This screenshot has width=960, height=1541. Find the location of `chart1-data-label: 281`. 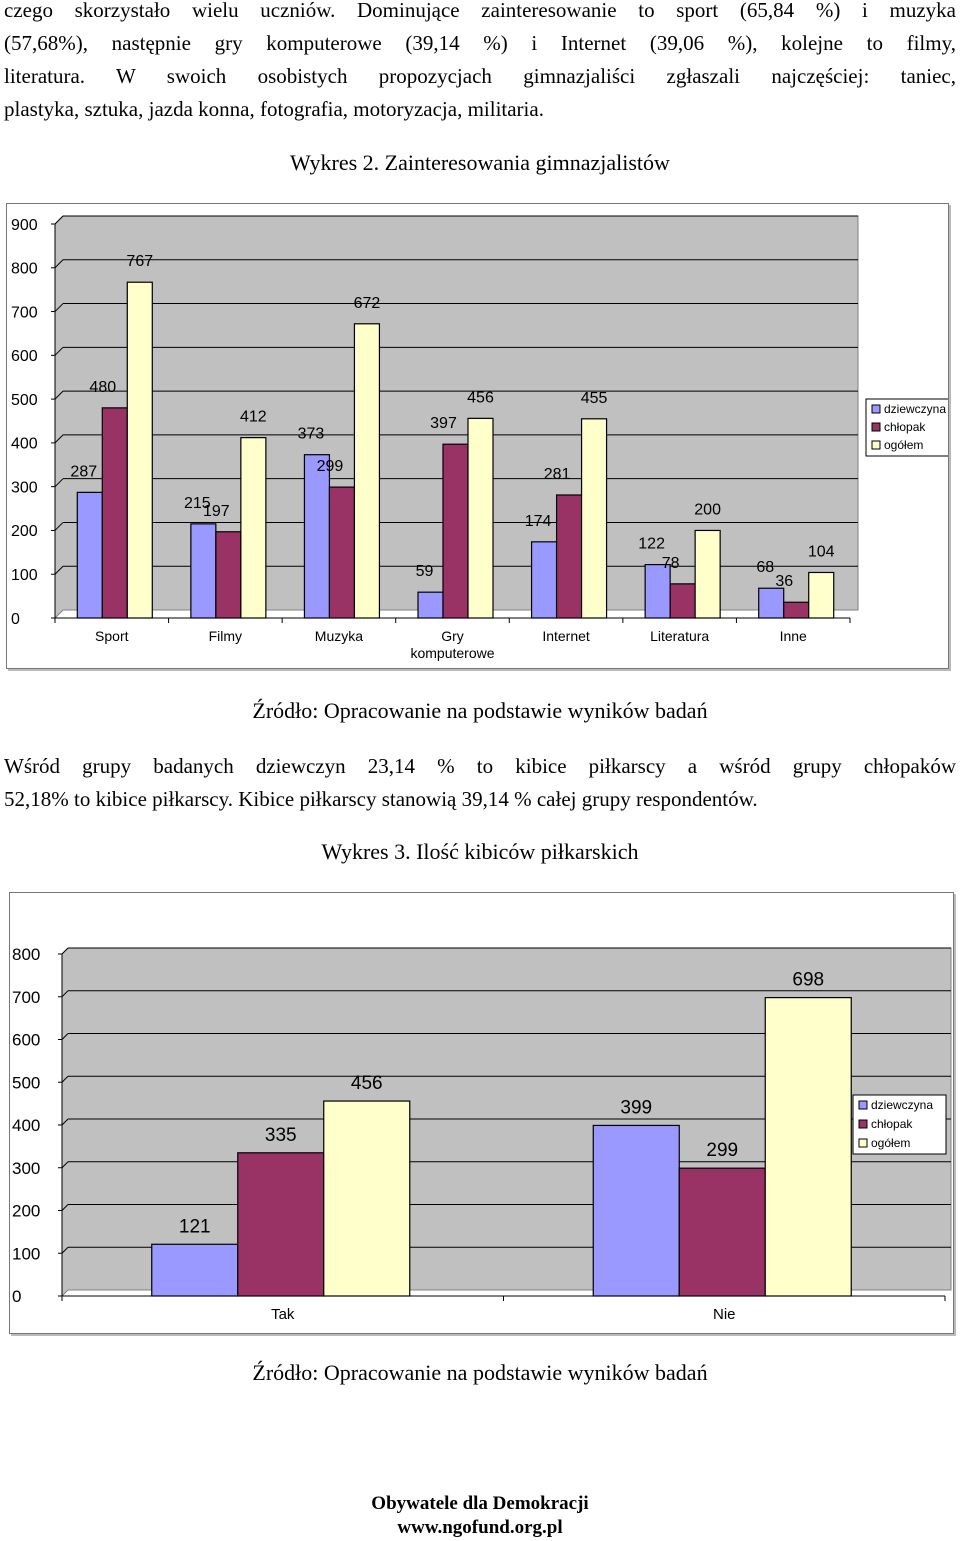

chart1-data-label: 281 is located at coordinates (557, 474).